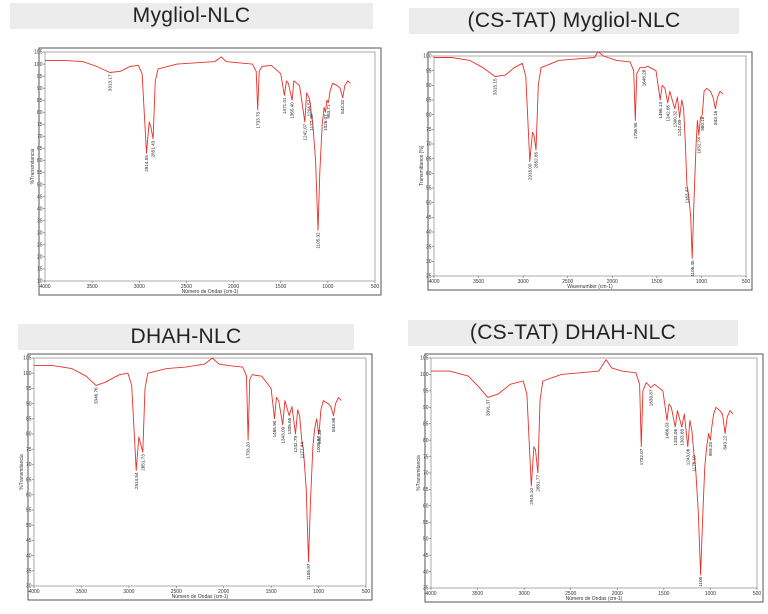 Image resolution: width=768 pixels, height=614 pixels. Describe the element at coordinates (590, 287) in the screenshot. I see `x-axis-label: Wavenumber (cm-1)` at that location.